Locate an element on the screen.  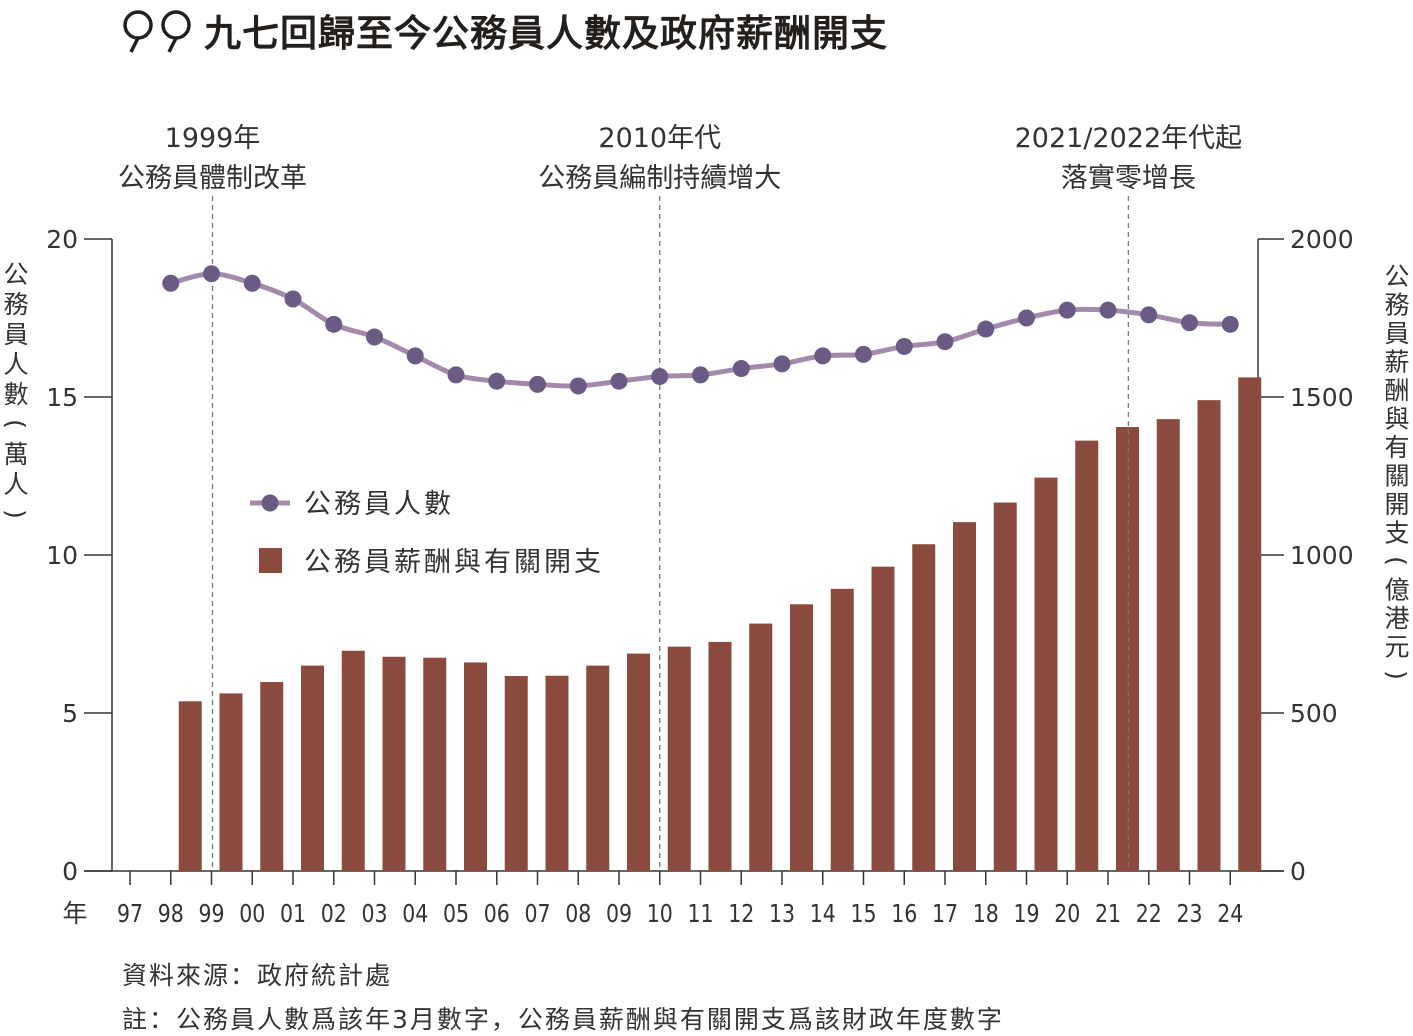
x-tick-label: 16 is located at coordinates (904, 914).